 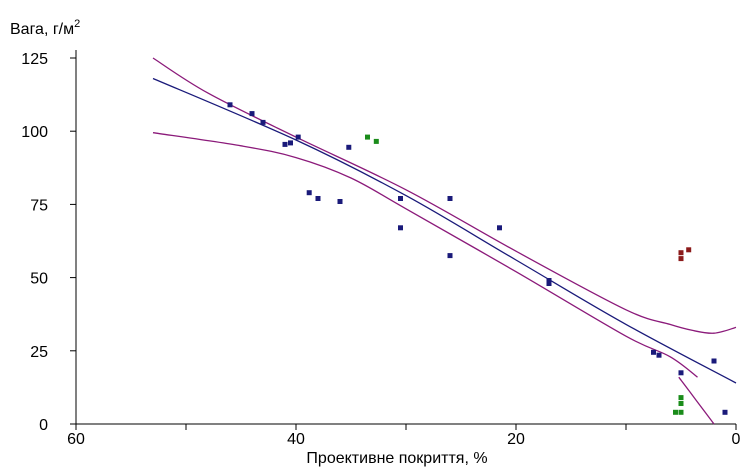 What do you see at coordinates (76, 439) in the screenshot?
I see `x-tick-label: 60` at bounding box center [76, 439].